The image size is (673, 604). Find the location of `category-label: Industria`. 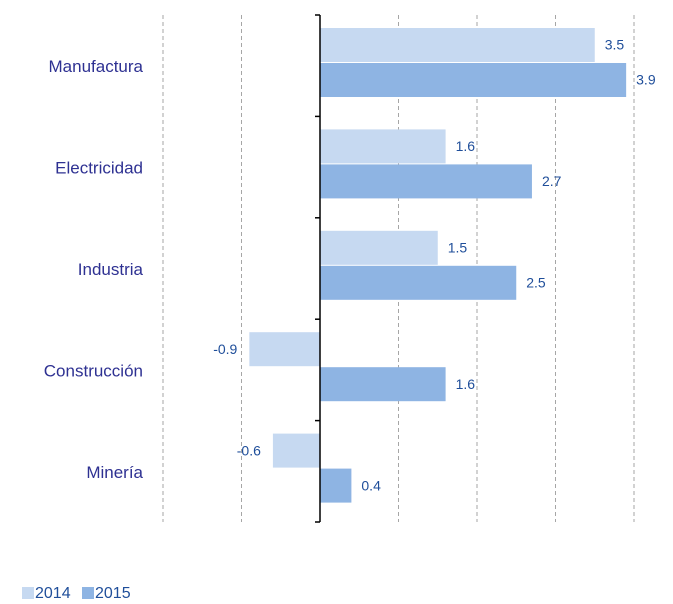

category-label: Industria is located at coordinates (111, 269).